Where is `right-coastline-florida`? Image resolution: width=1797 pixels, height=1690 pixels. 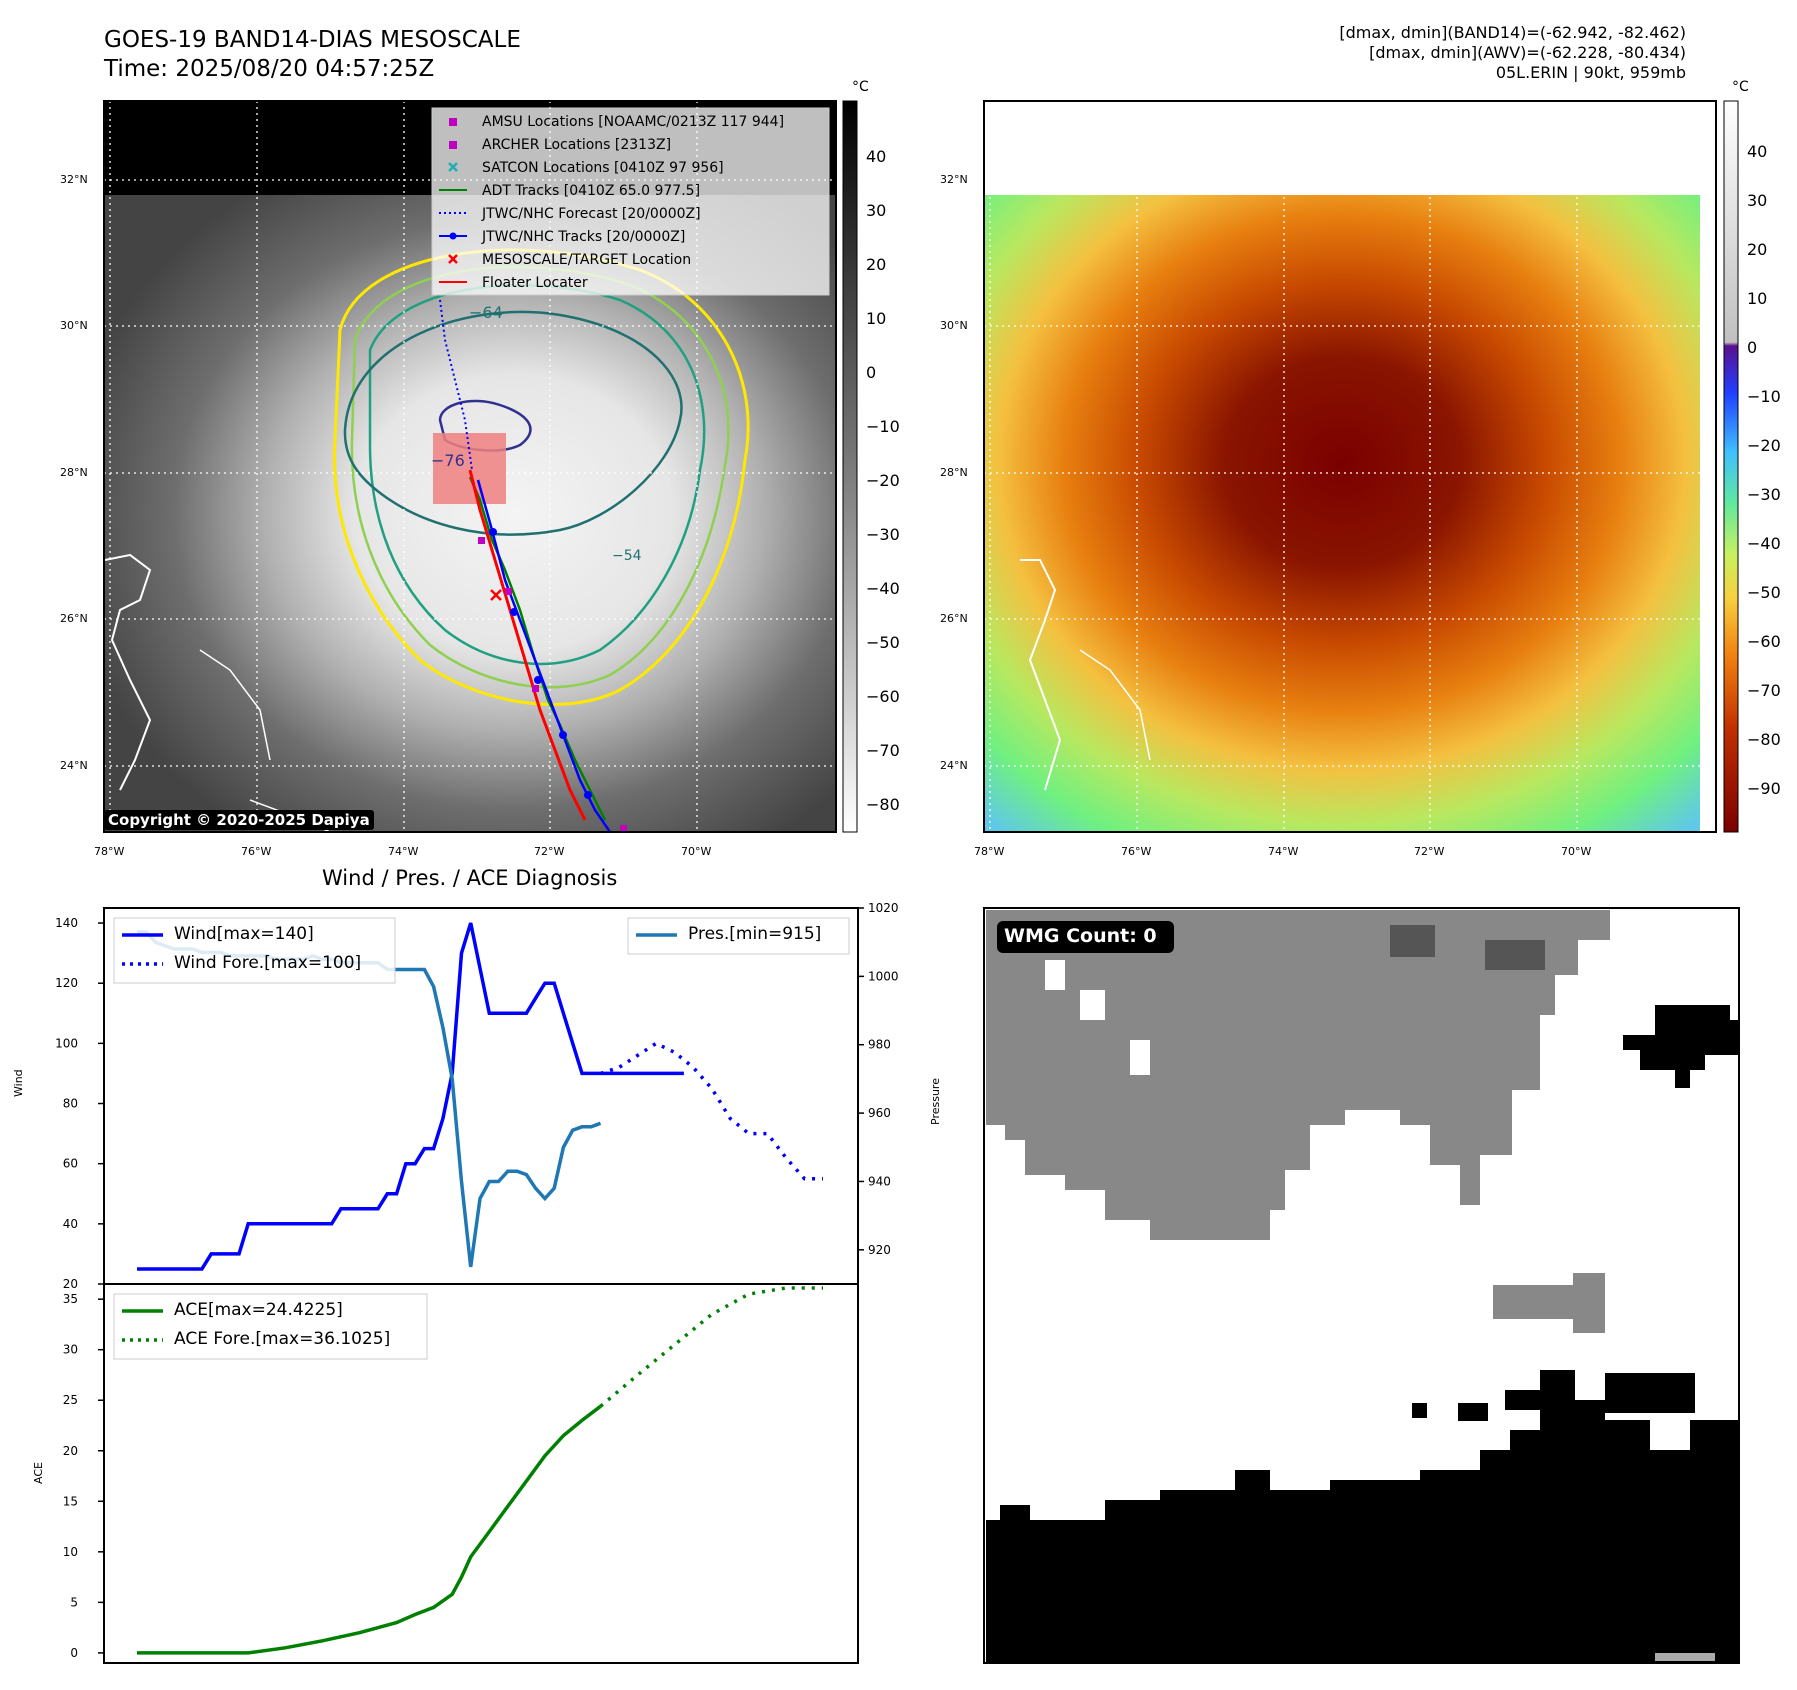
right-coastline-florida is located at coordinates (1041, 675).